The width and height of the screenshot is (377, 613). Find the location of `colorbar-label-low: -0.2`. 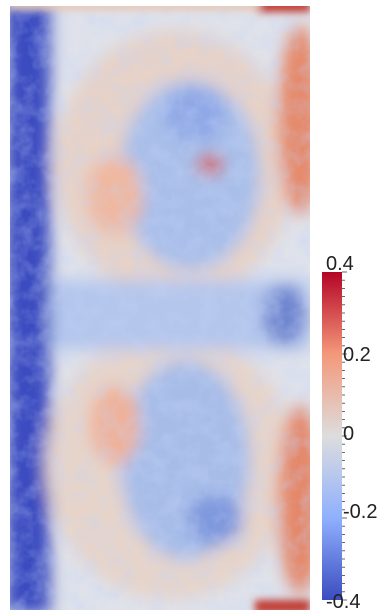

colorbar-label-low: -0.2 is located at coordinates (360, 512).